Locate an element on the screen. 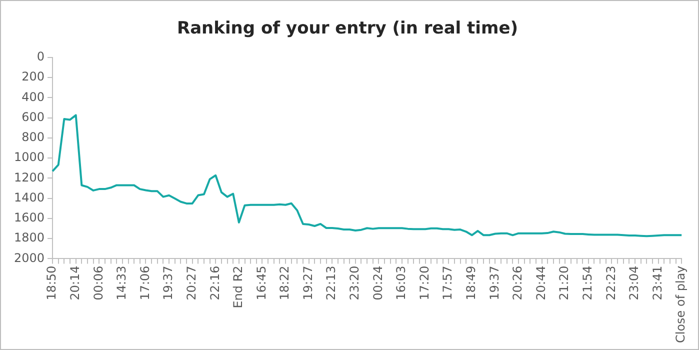 Image resolution: width=699 pixels, height=350 pixels. x-tick-label: End R2 is located at coordinates (238, 287).